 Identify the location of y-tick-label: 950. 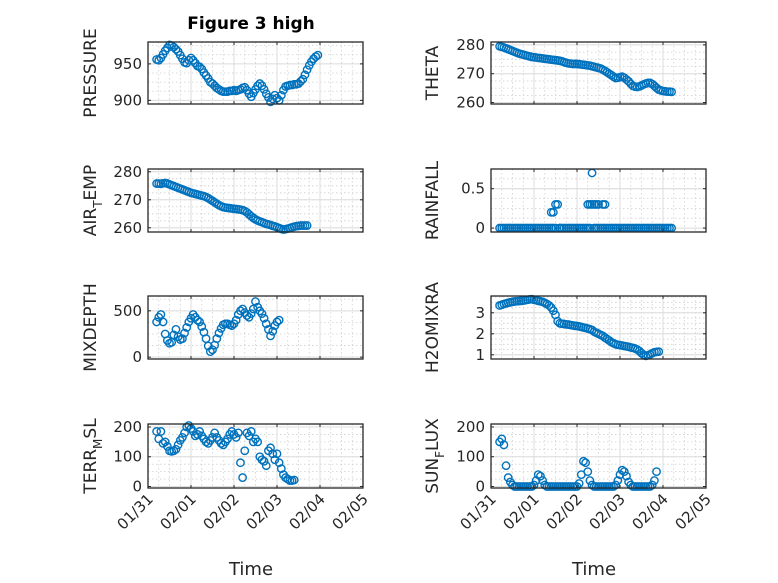
(127, 64).